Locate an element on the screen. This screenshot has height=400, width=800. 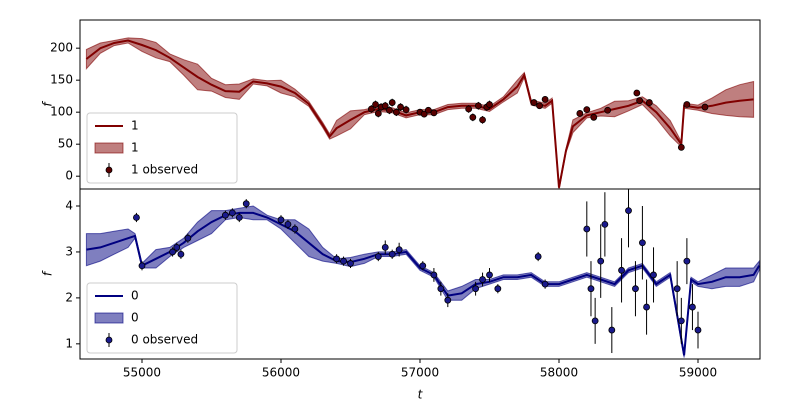
legend: 1 1 1 observed is located at coordinates (162, 148).